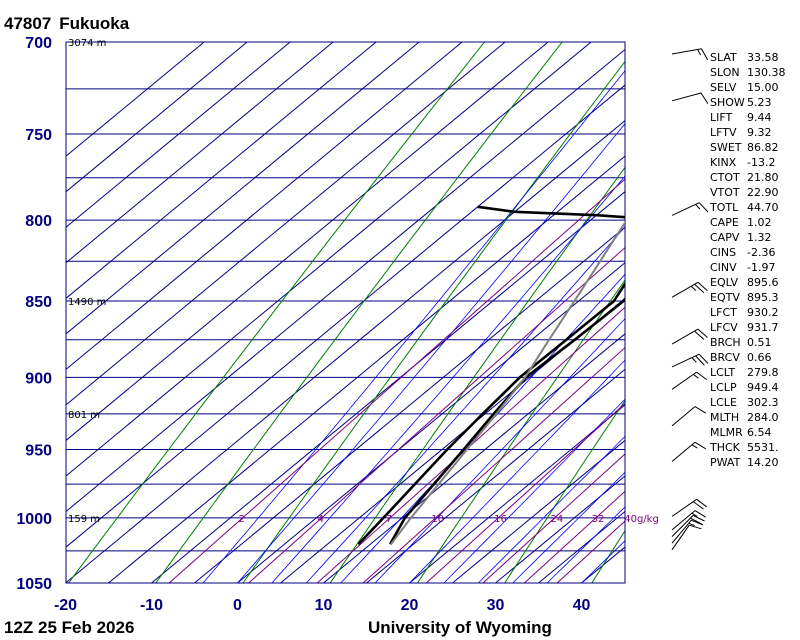 Image resolution: width=800 pixels, height=640 pixels. I want to click on pressure-tick-label: 750, so click(38, 135).